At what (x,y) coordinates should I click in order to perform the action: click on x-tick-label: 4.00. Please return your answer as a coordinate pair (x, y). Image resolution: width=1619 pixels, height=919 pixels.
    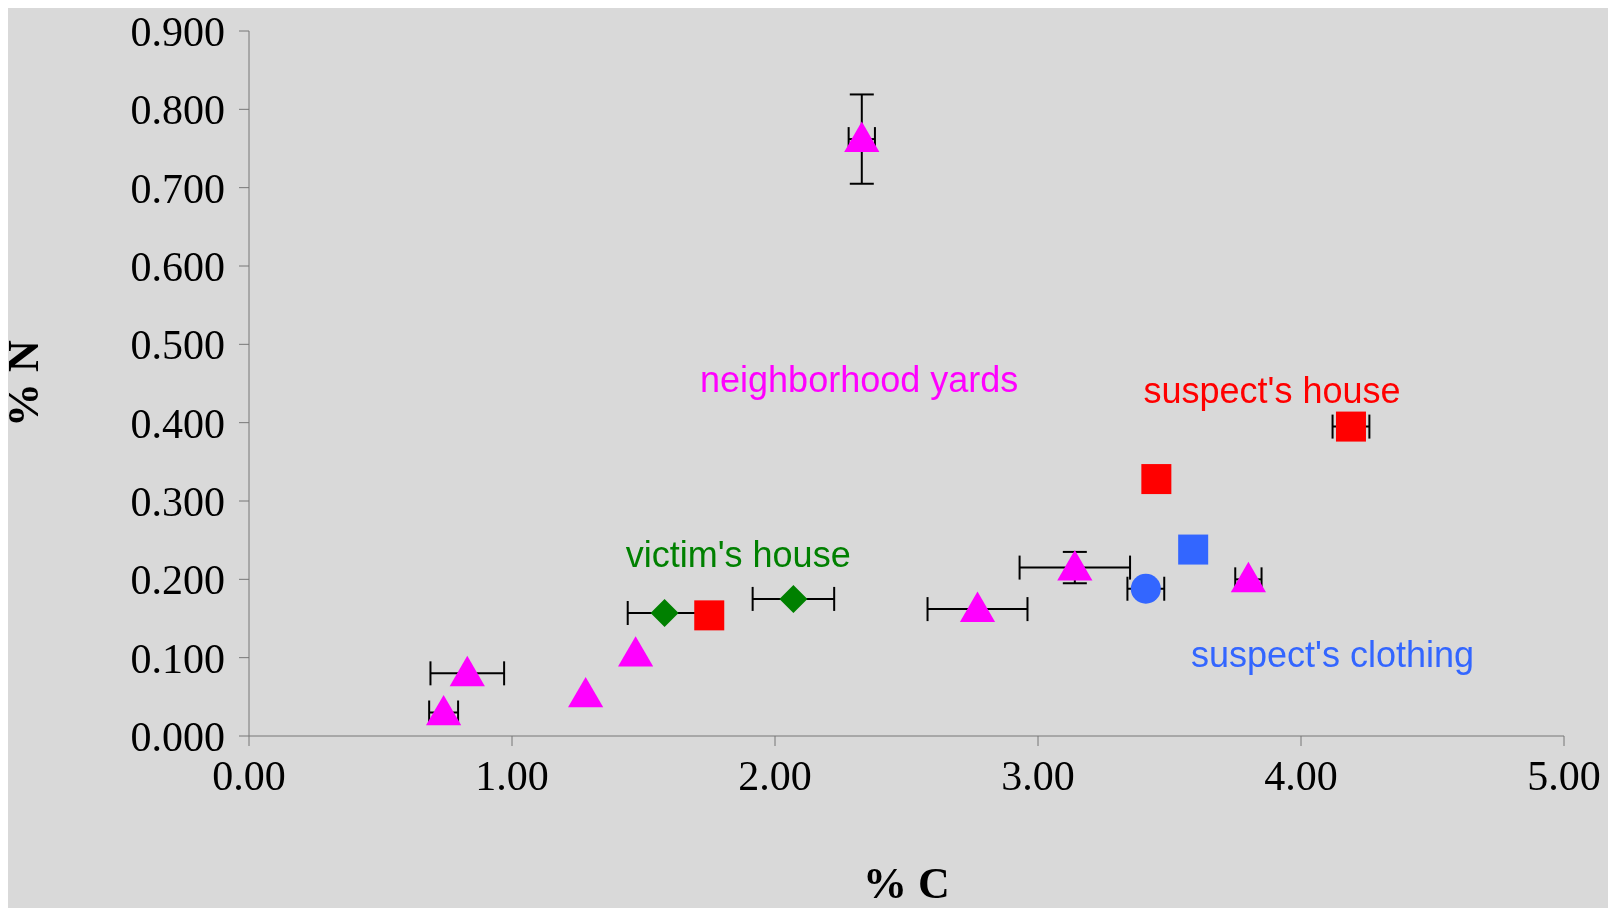
    Looking at the image, I should click on (1301, 775).